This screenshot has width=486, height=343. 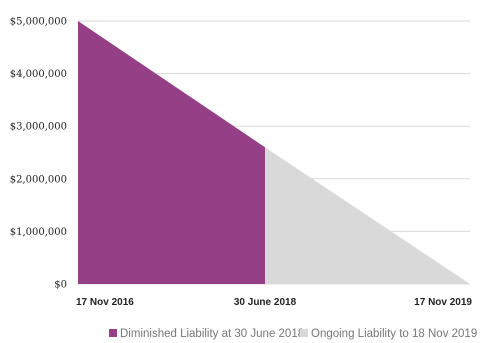 What do you see at coordinates (60, 285) in the screenshot?
I see `y-tick-label: $0` at bounding box center [60, 285].